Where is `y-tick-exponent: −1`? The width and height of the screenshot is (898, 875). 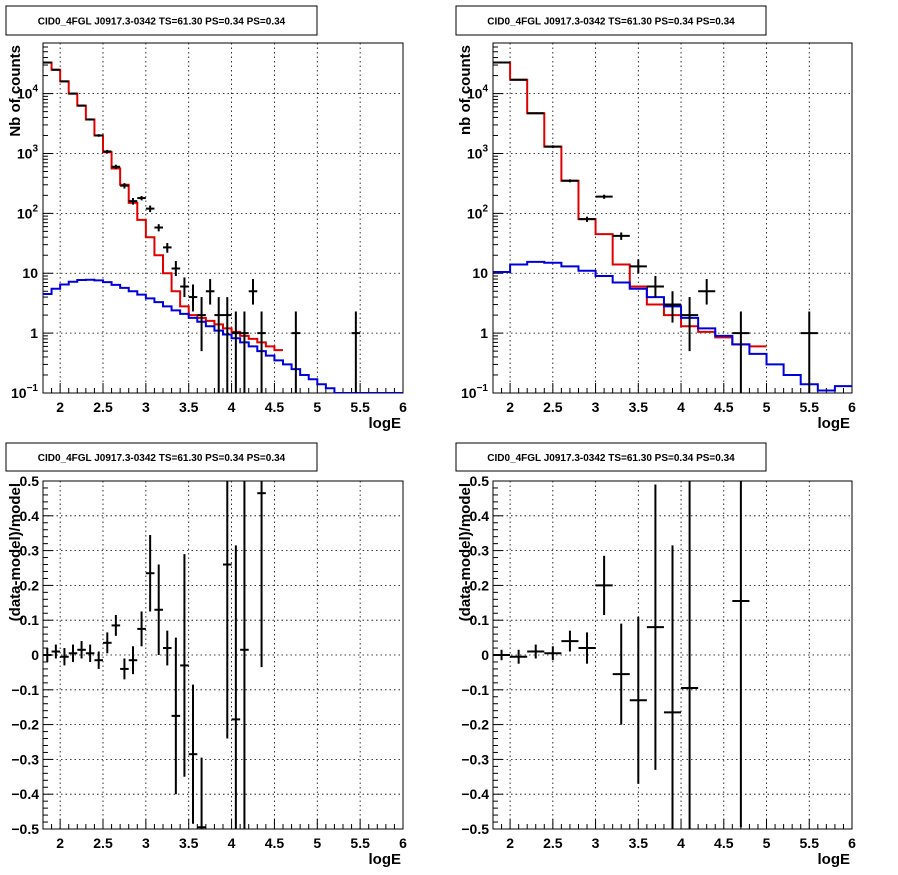 y-tick-exponent: −1 is located at coordinates (33, 388).